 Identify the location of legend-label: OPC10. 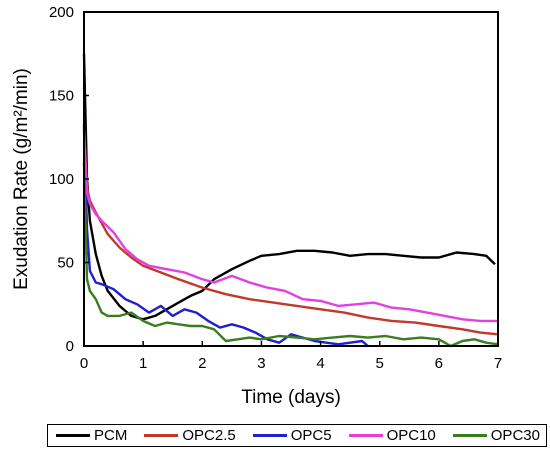
(411, 435).